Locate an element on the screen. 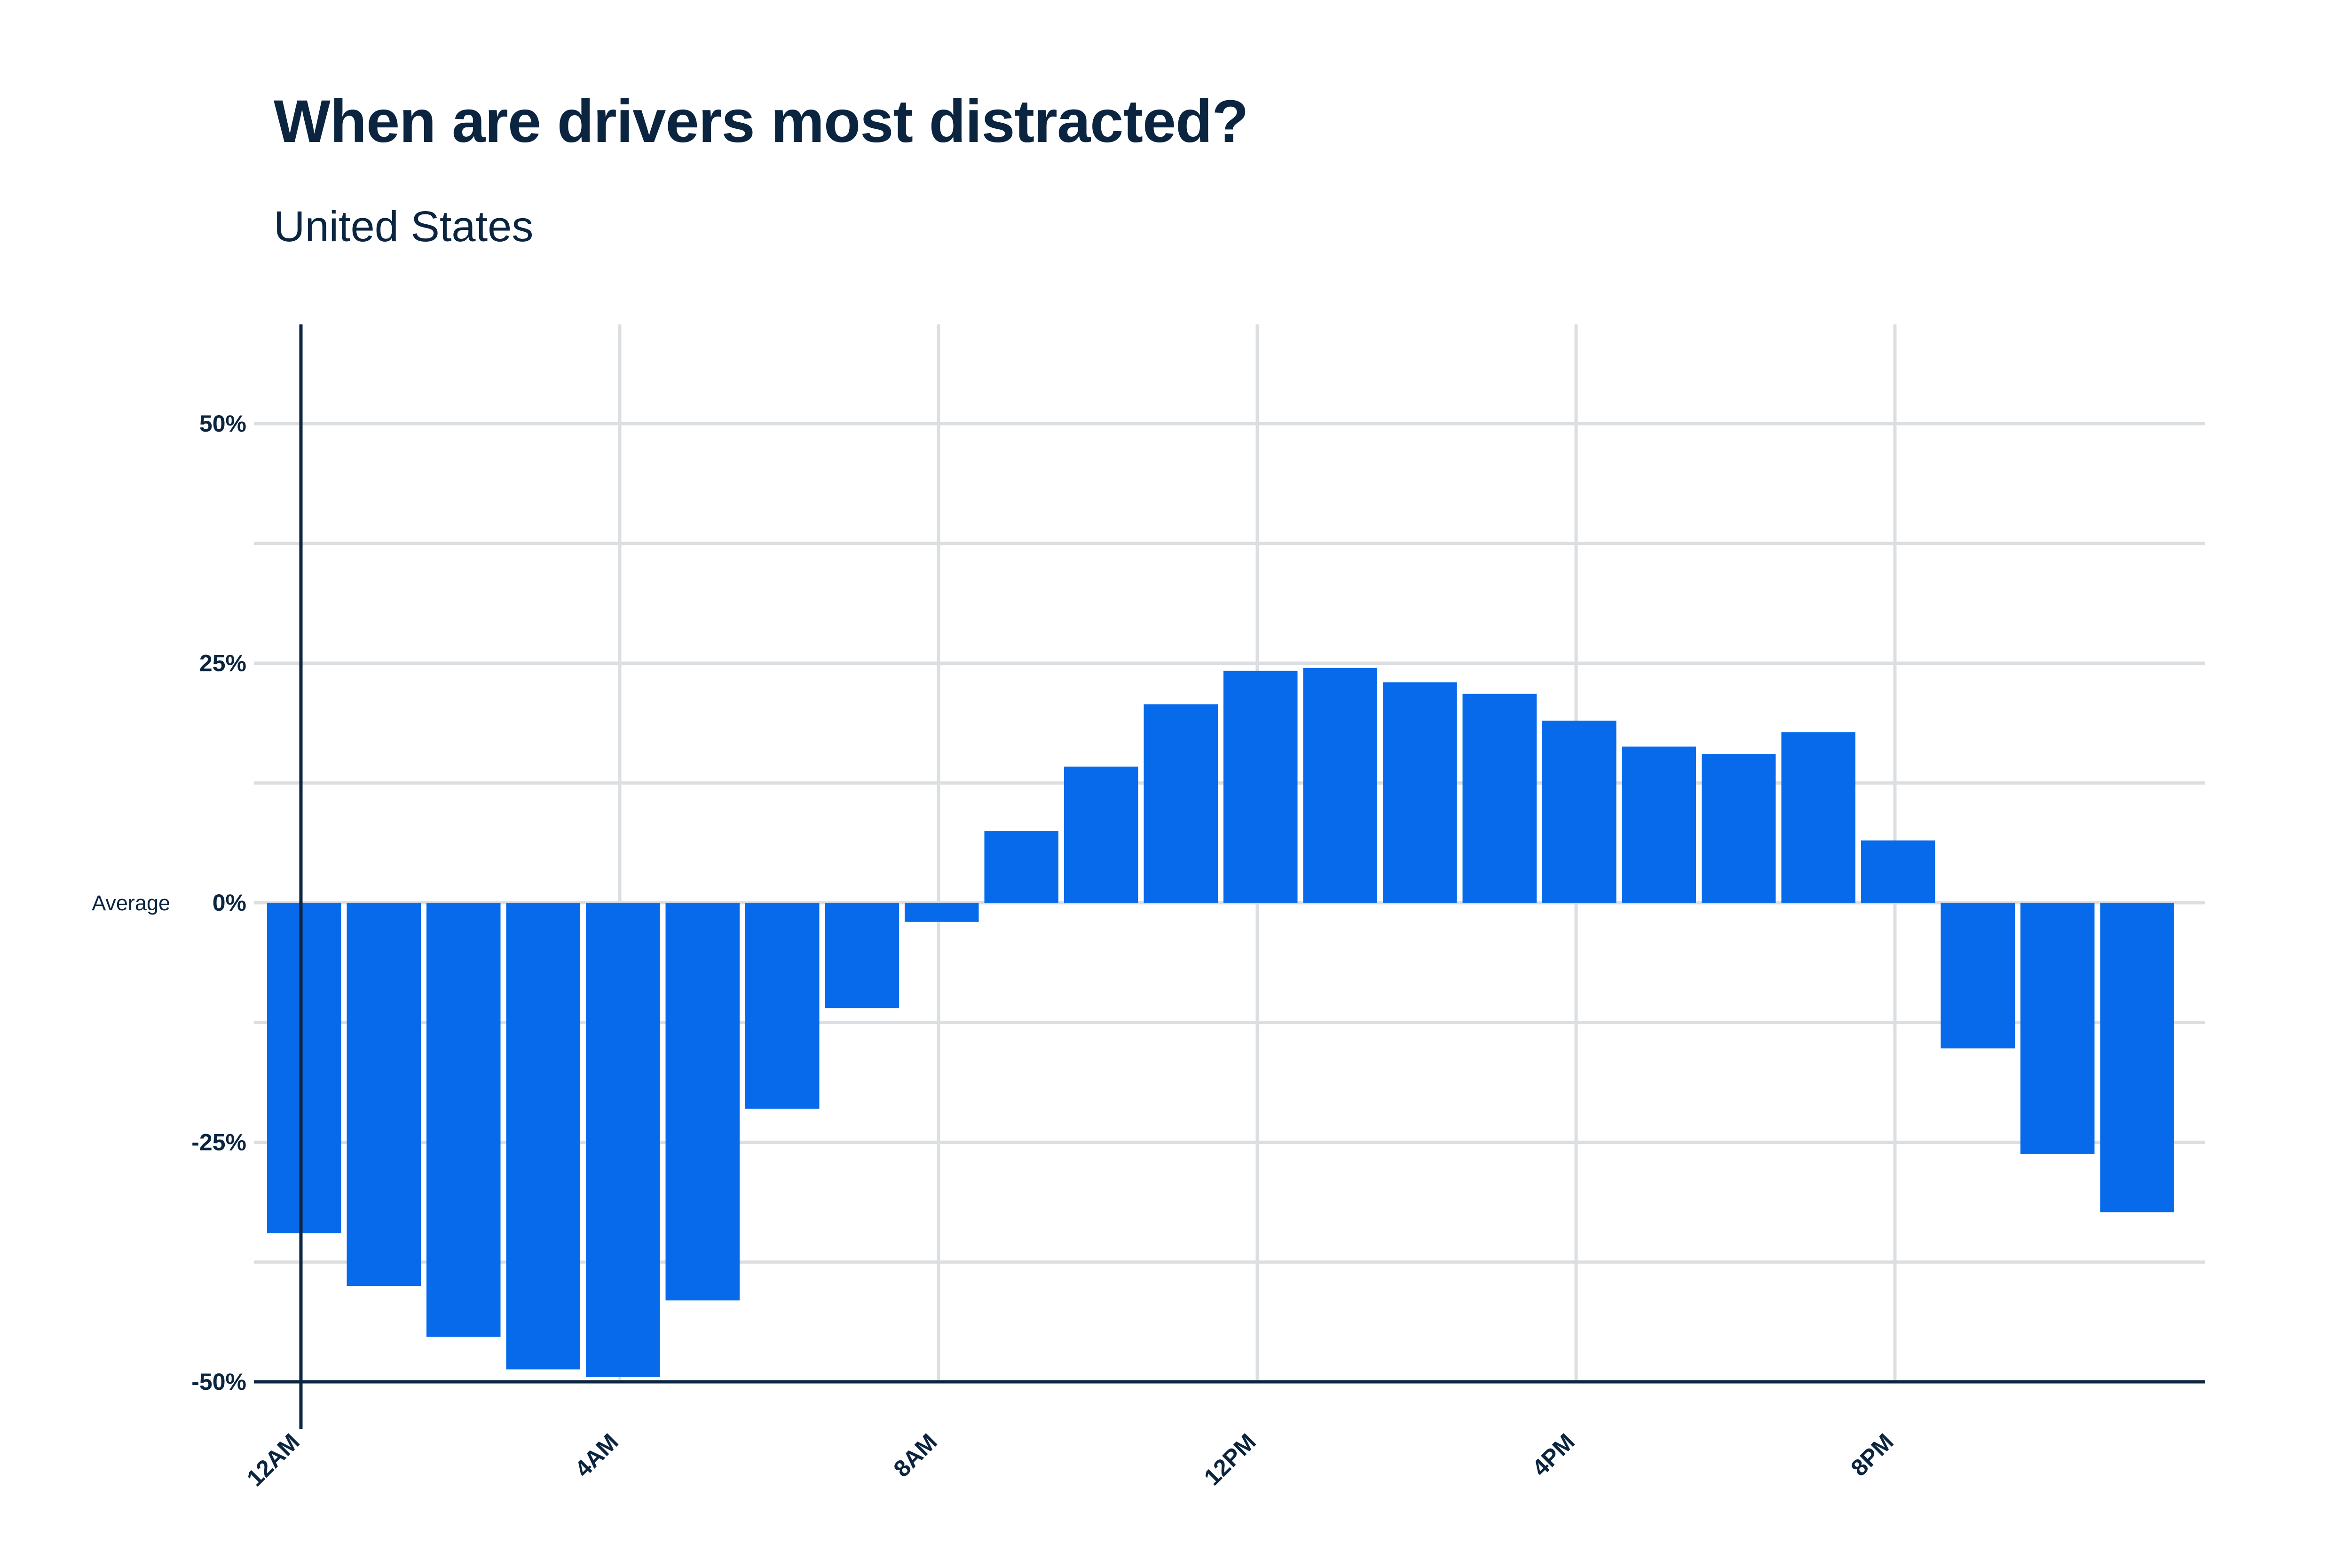 This screenshot has height=1568, width=2351. x-tick-label: 12PM is located at coordinates (1230, 1459).